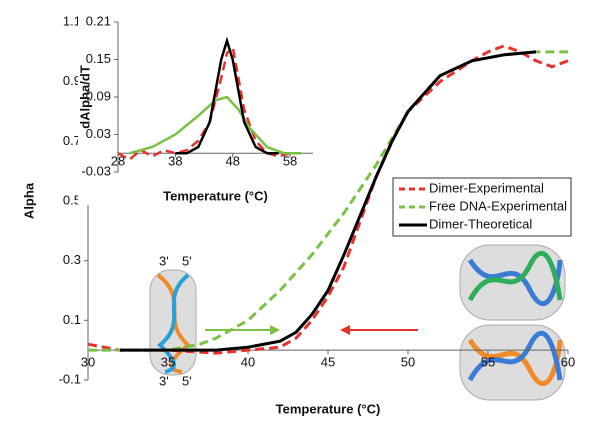 The image size is (594, 424). Describe the element at coordinates (84, 97) in the screenshot. I see `y-axis-title: dAlpha/dT` at that location.